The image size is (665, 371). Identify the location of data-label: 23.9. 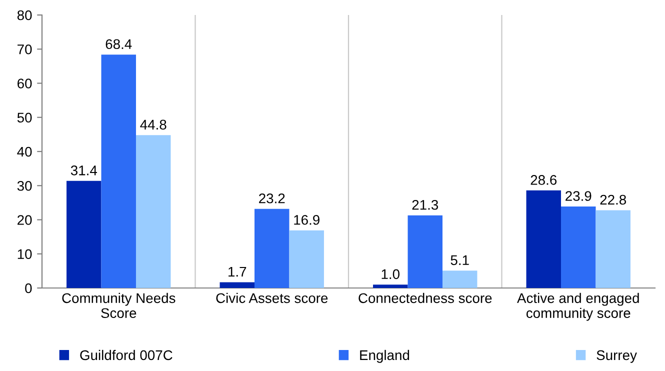
(579, 196).